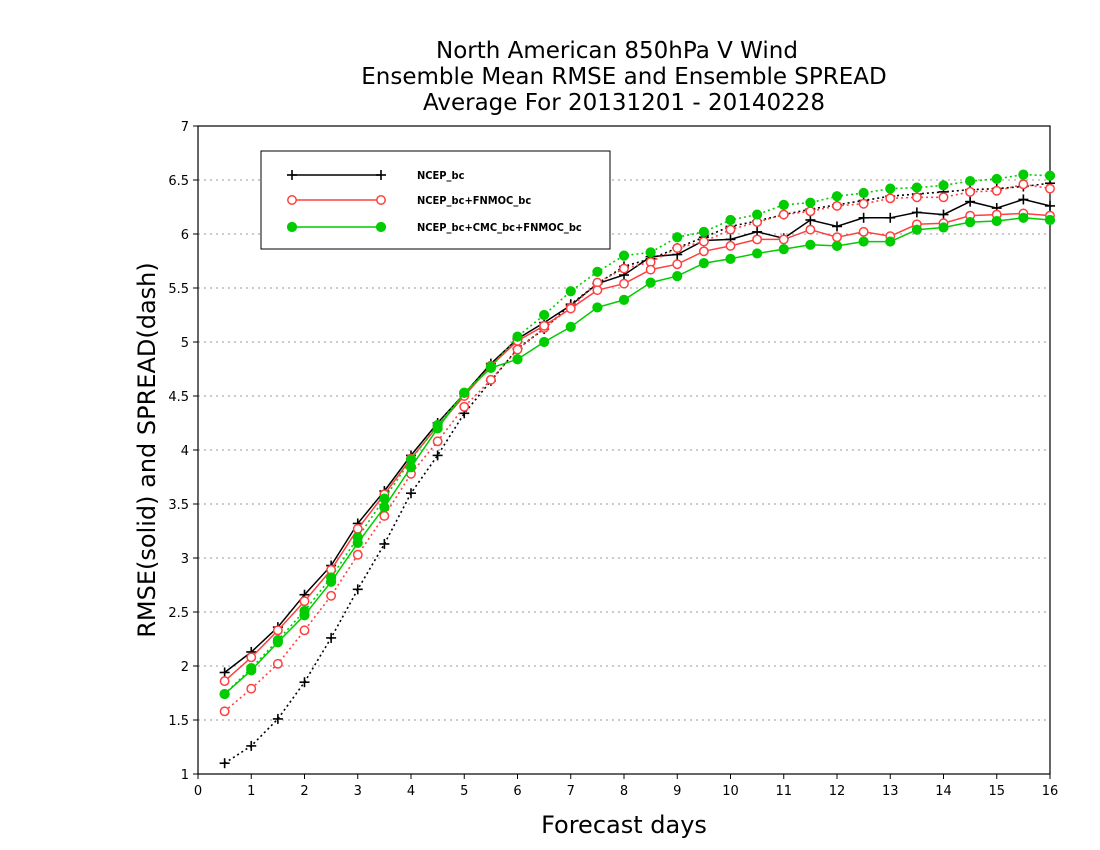 The height and width of the screenshot is (850, 1100). Describe the element at coordinates (474, 200) in the screenshot. I see `legend-label: NCEP_bc+FNMOC_bc` at that location.